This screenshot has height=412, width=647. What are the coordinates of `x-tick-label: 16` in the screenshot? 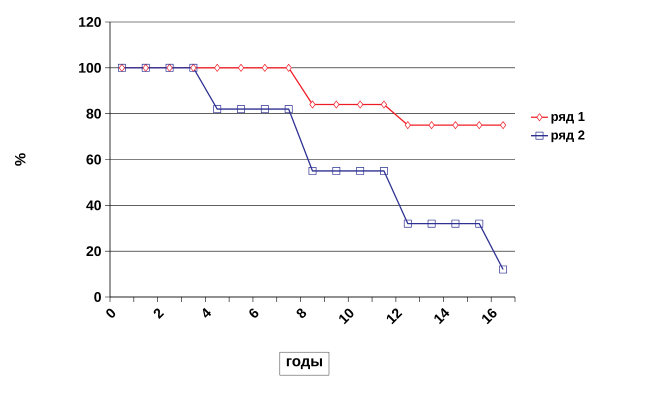 It's located at (489, 316).